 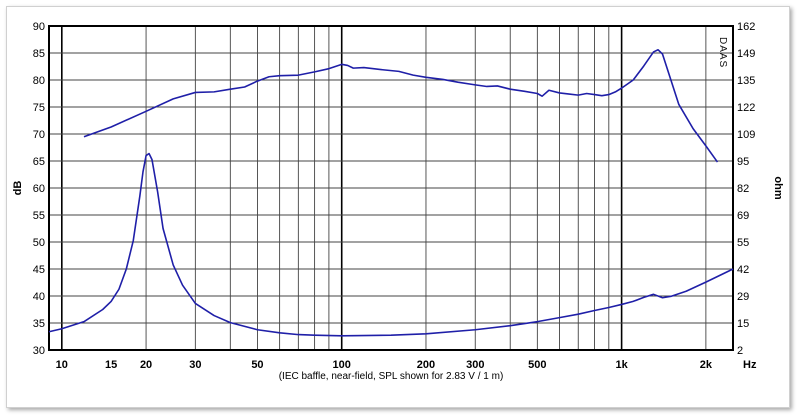 I want to click on x-tick-label: 50, so click(x=257, y=365).